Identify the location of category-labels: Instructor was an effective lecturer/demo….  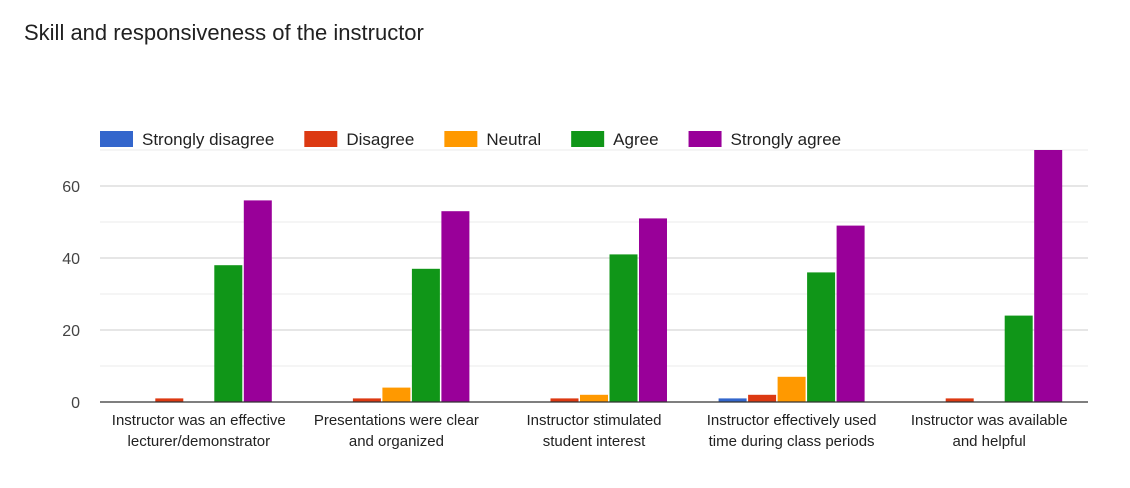
(590, 431).